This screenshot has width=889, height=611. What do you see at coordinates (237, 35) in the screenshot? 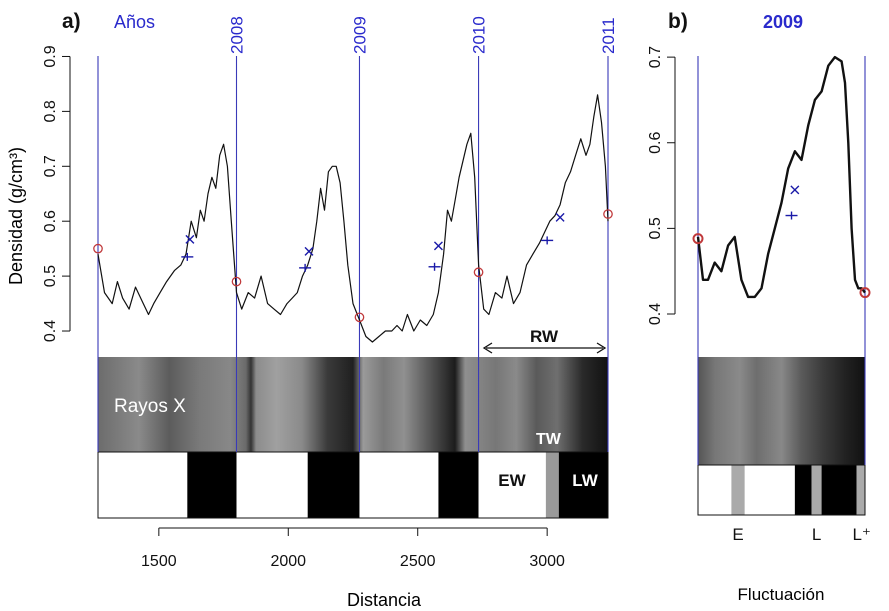
I see `year-label: 2008` at bounding box center [237, 35].